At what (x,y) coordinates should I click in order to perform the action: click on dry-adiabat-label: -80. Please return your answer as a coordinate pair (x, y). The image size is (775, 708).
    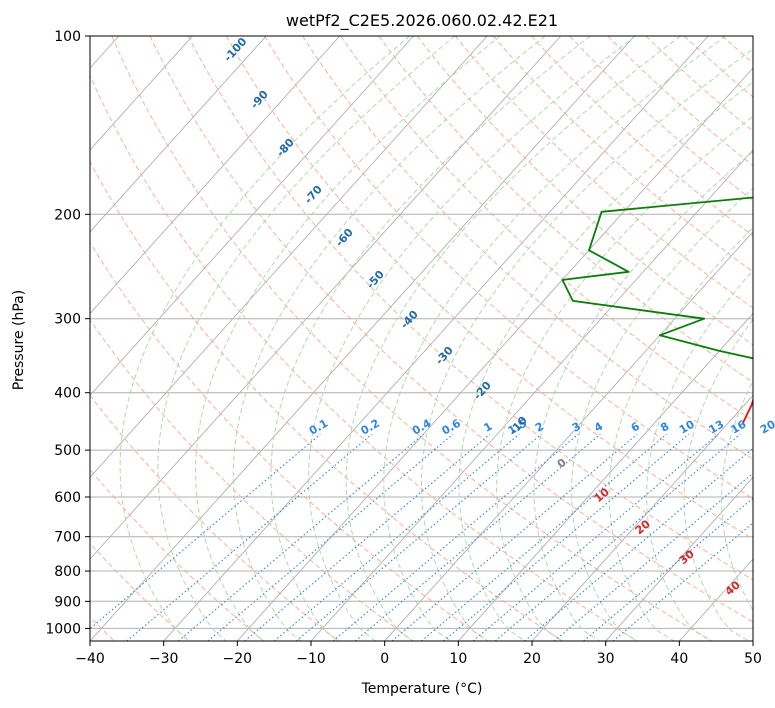
    Looking at the image, I should click on (285, 148).